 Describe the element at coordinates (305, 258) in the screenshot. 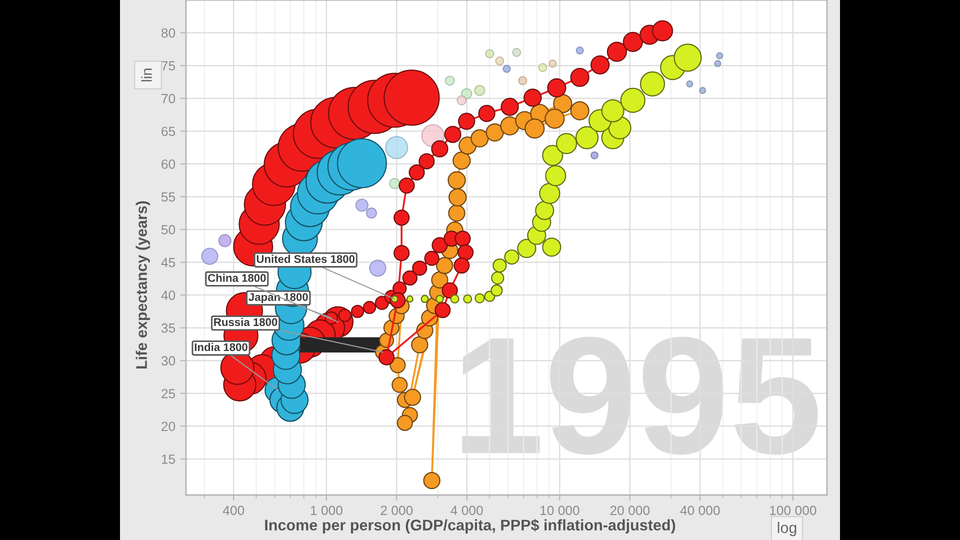

I see `annotation: United States 1800` at that location.